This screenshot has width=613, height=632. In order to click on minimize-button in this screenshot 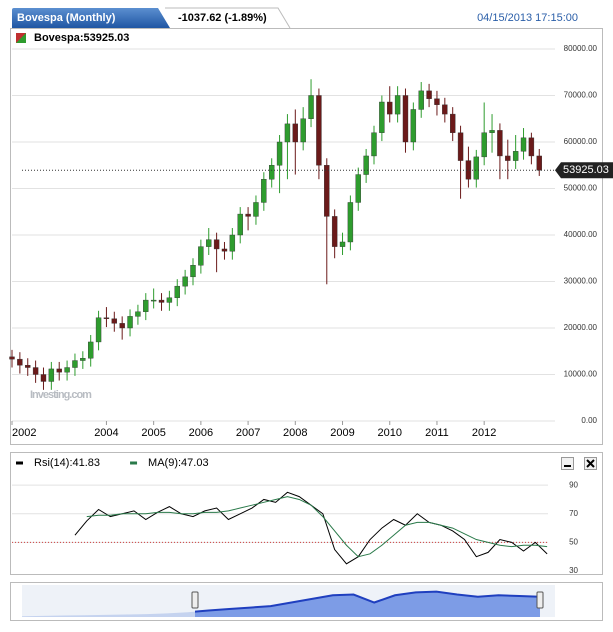, I will do `click(568, 464)`.